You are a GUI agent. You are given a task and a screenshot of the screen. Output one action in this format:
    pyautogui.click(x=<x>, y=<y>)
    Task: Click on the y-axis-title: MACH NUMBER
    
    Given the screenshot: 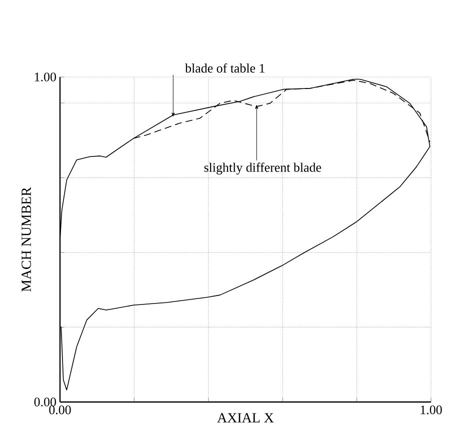 What is the action you would take?
    pyautogui.click(x=26, y=239)
    